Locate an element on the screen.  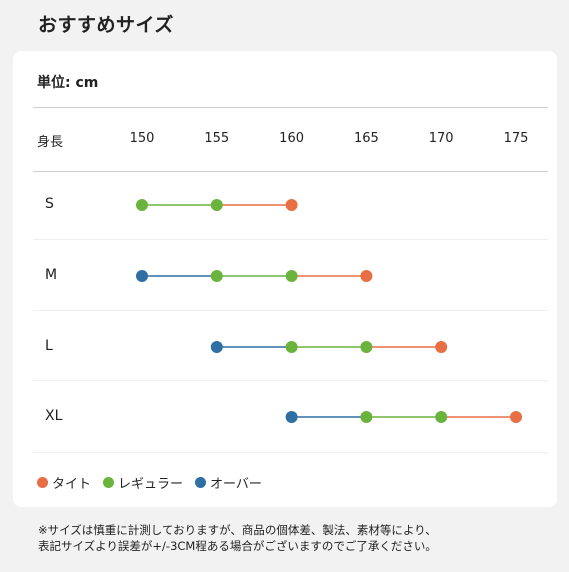
tick-label: 150 is located at coordinates (142, 138).